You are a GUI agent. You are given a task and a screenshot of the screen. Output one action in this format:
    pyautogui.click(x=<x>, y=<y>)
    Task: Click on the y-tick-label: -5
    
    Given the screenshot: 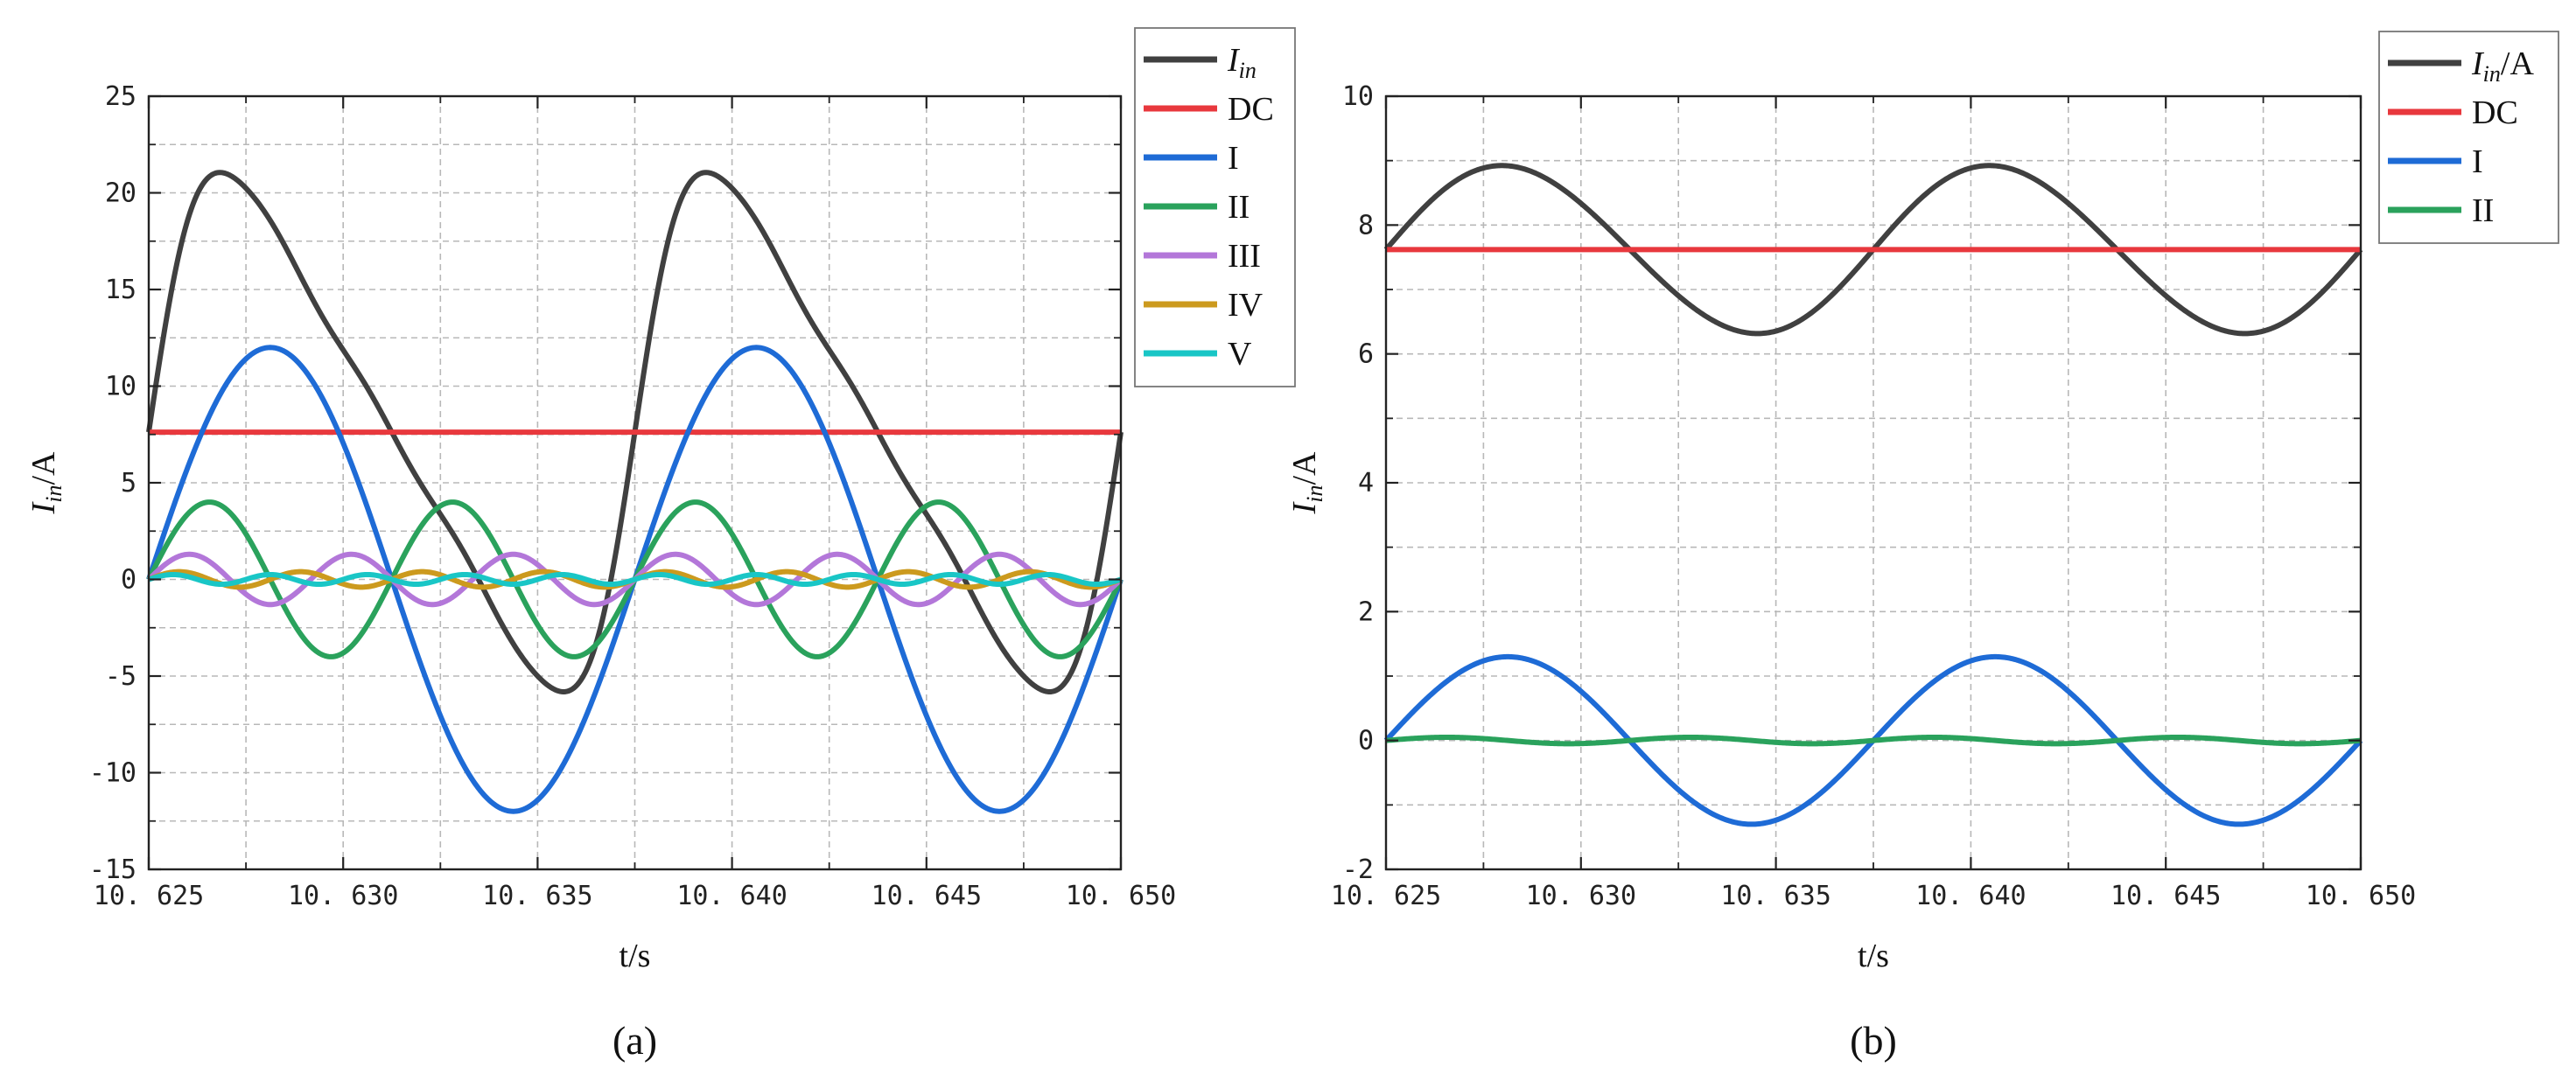 What is the action you would take?
    pyautogui.click(x=120, y=676)
    